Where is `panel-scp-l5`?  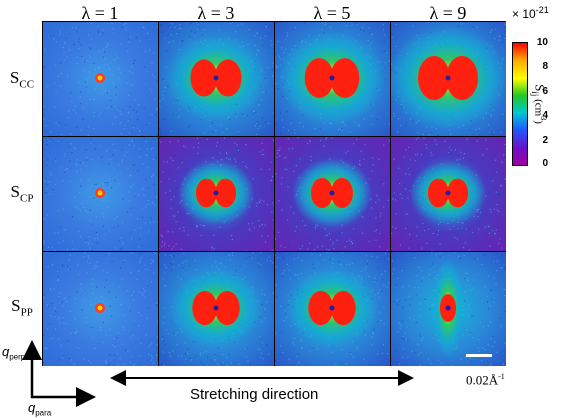
panel-scp-l5 is located at coordinates (332, 194).